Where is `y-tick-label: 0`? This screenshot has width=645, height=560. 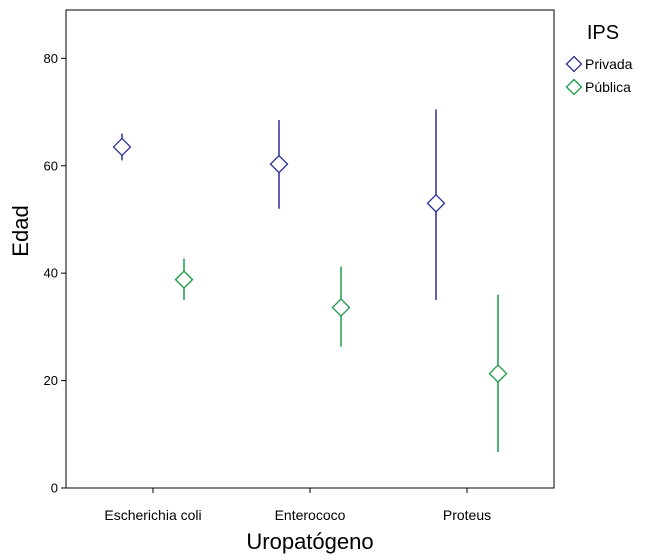 y-tick-label: 0 is located at coordinates (54, 488).